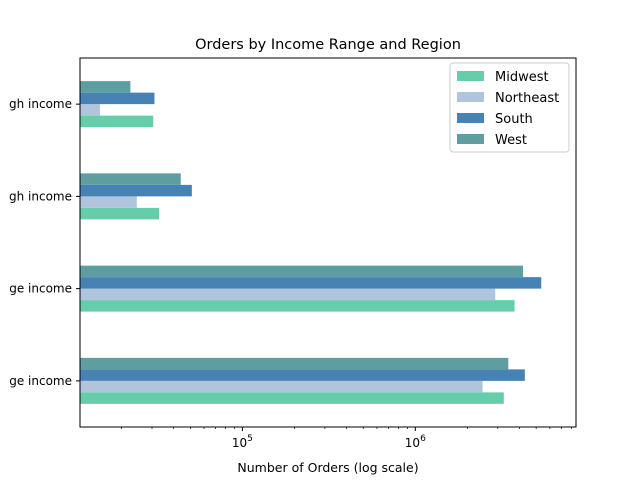 This screenshot has height=480, width=640. I want to click on legend-swatch-west, so click(470, 139).